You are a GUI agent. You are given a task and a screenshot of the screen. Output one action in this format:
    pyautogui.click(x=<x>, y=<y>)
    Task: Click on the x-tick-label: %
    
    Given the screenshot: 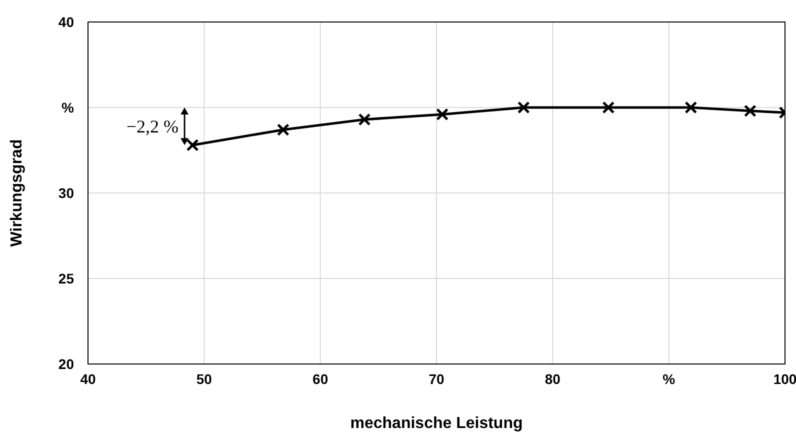 What is the action you would take?
    pyautogui.click(x=669, y=378)
    